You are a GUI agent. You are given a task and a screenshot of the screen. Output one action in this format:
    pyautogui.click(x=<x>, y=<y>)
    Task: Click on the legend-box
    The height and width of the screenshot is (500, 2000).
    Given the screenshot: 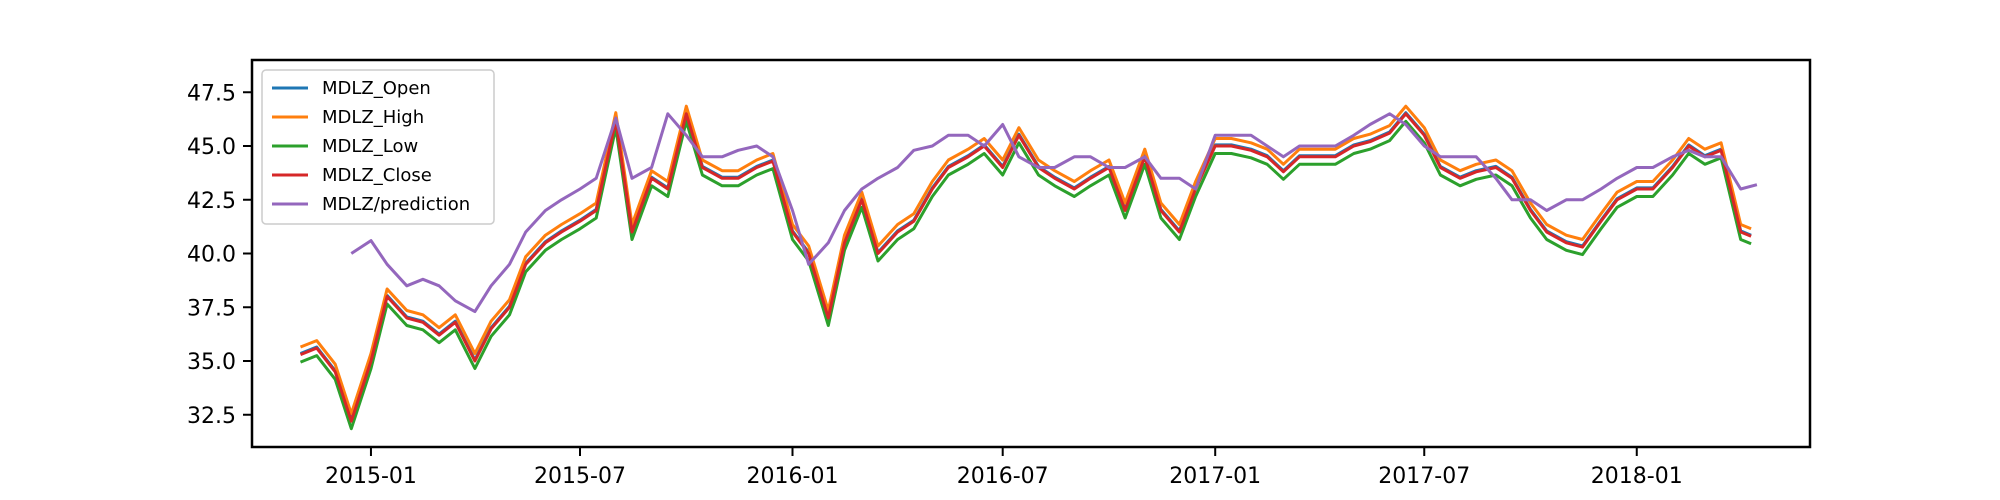 What is the action you would take?
    pyautogui.click(x=378, y=147)
    